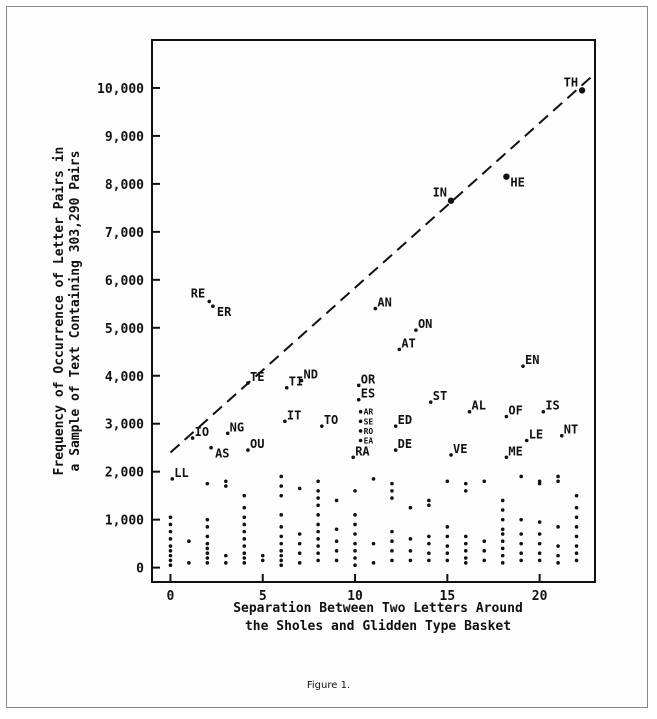  Describe the element at coordinates (395, 426) in the screenshot. I see `data-point-ed` at that location.